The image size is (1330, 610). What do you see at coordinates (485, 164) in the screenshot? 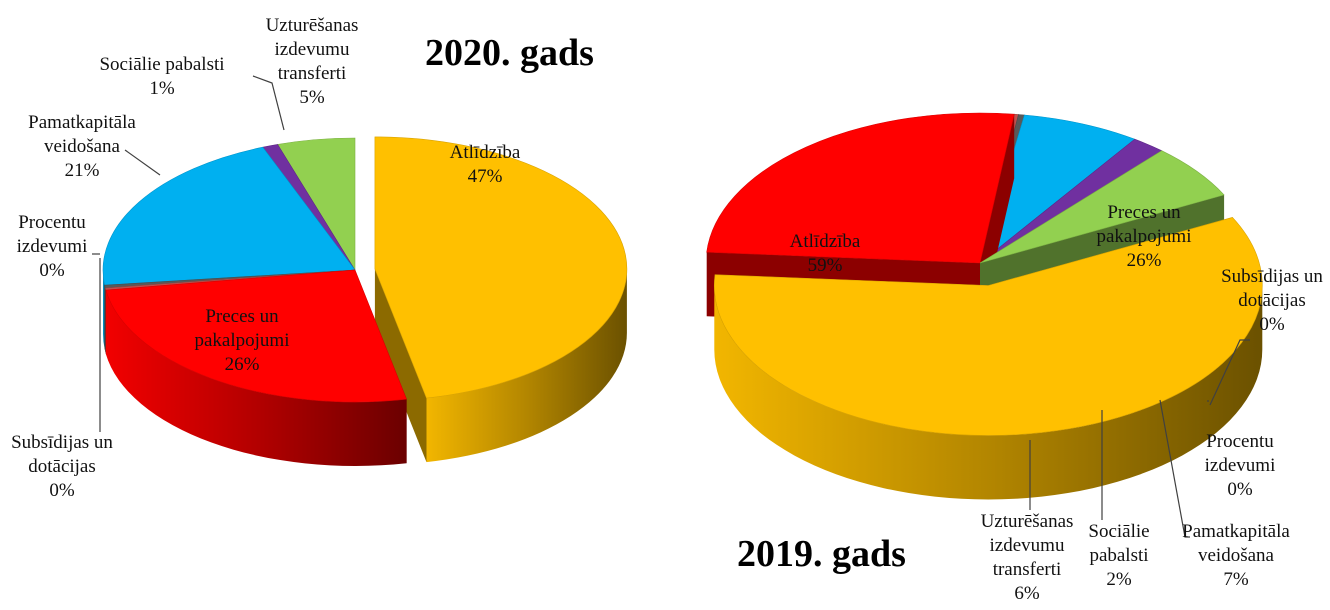
I see `data-label-atlidziba: Atlīdzība 47%` at bounding box center [485, 164].